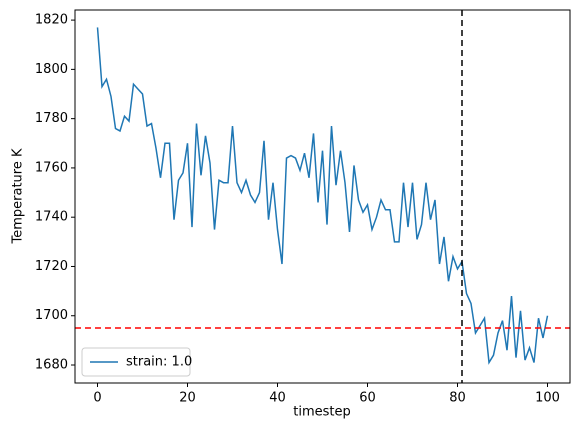 This screenshot has width=581, height=437. I want to click on y-tick-label: 1800, so click(51, 69).